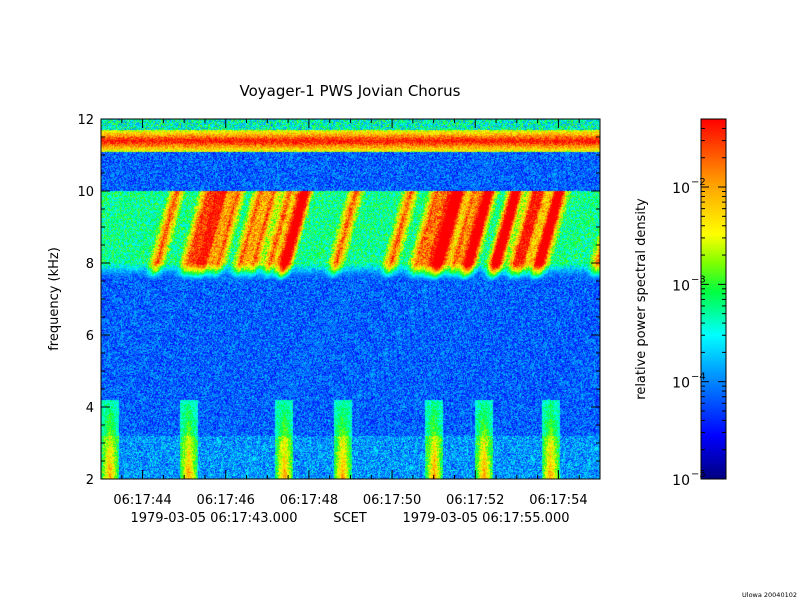  What do you see at coordinates (641, 299) in the screenshot?
I see `colorbar-label: relative power spectral density` at bounding box center [641, 299].